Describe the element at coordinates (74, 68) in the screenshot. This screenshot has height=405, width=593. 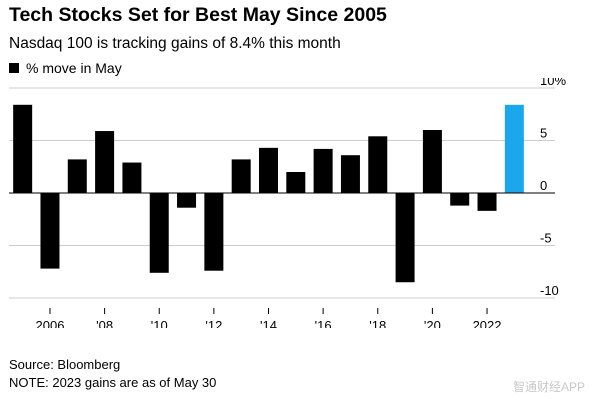
I see `legend-label: % move in May` at that location.